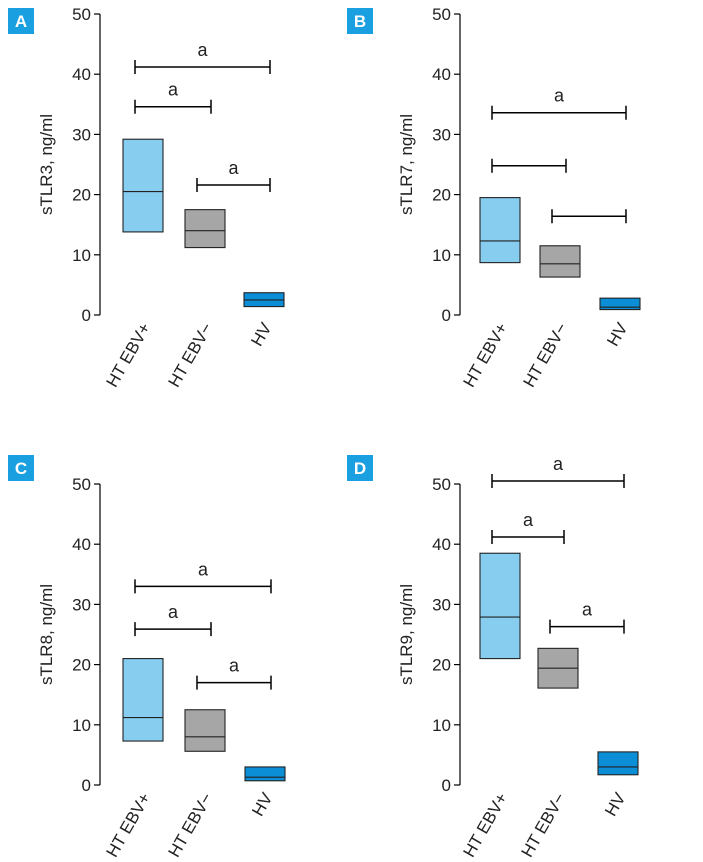 The height and width of the screenshot is (862, 703). I want to click on panel-badge-letter: D, so click(360, 468).